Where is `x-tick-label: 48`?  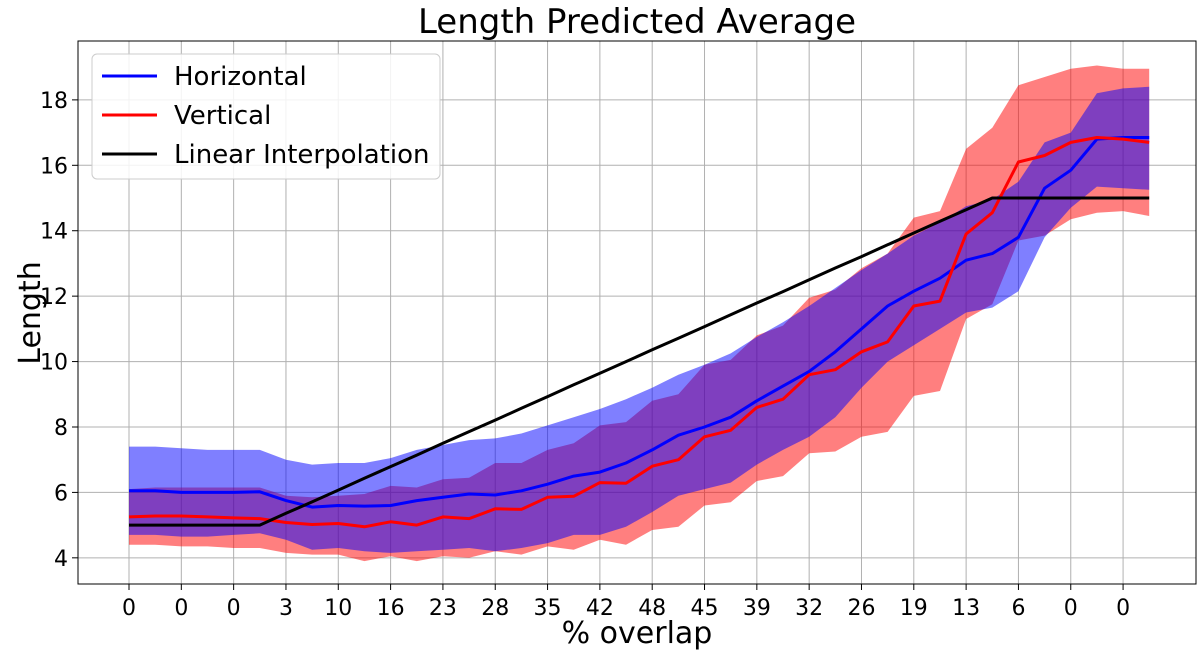 x-tick-label: 48 is located at coordinates (652, 608).